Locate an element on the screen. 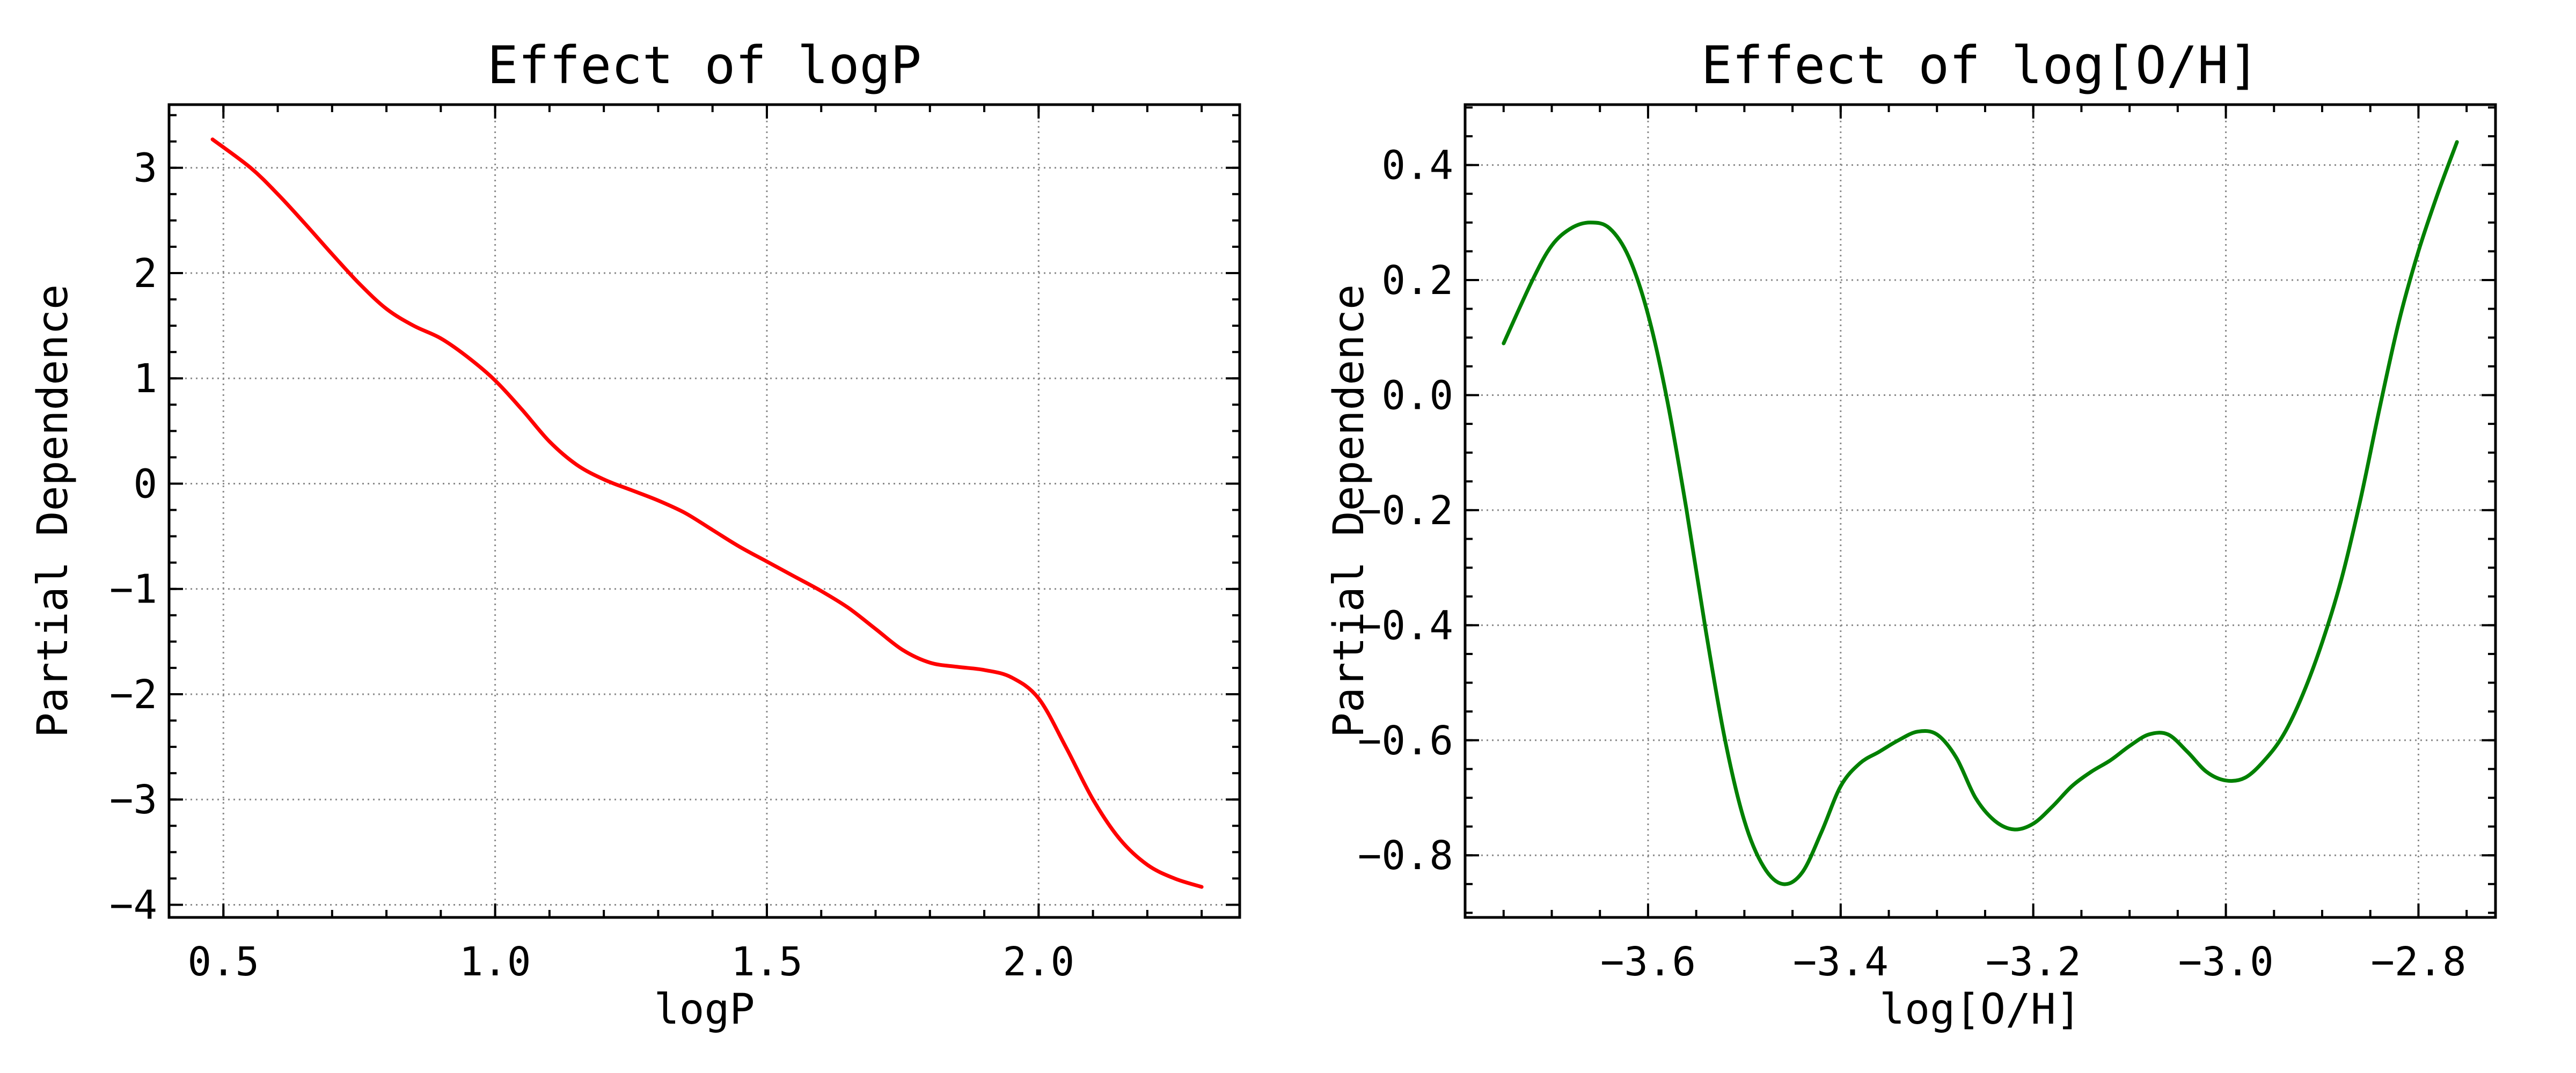 This screenshot has width=2576, height=1073. x-tick-label: −3.0 is located at coordinates (2225, 962).